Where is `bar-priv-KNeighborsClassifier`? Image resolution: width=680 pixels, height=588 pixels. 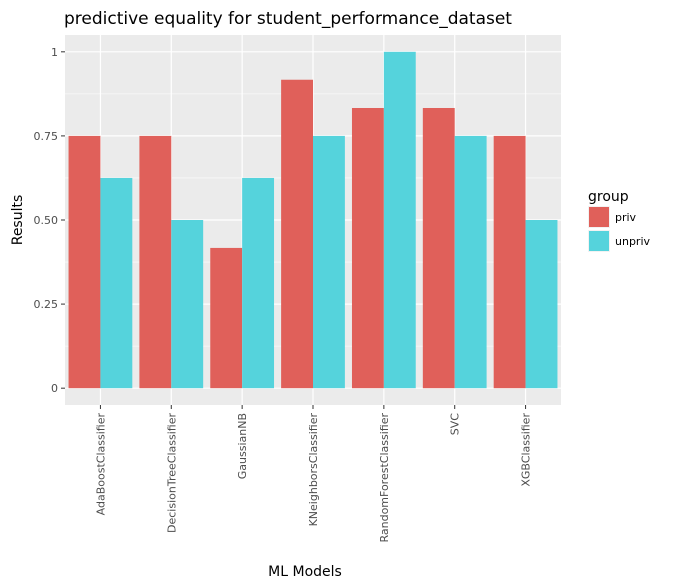
bar-priv-KNeighborsClassifier is located at coordinates (297, 234).